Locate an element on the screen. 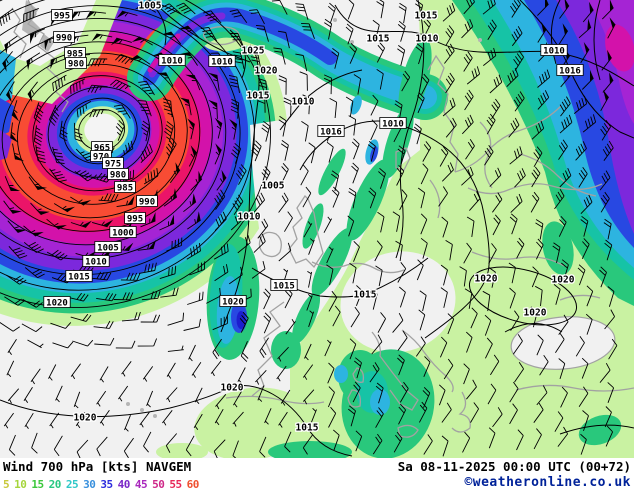 The height and width of the screenshot is (490, 634). legend-value-10: 10 is located at coordinates (20, 483).